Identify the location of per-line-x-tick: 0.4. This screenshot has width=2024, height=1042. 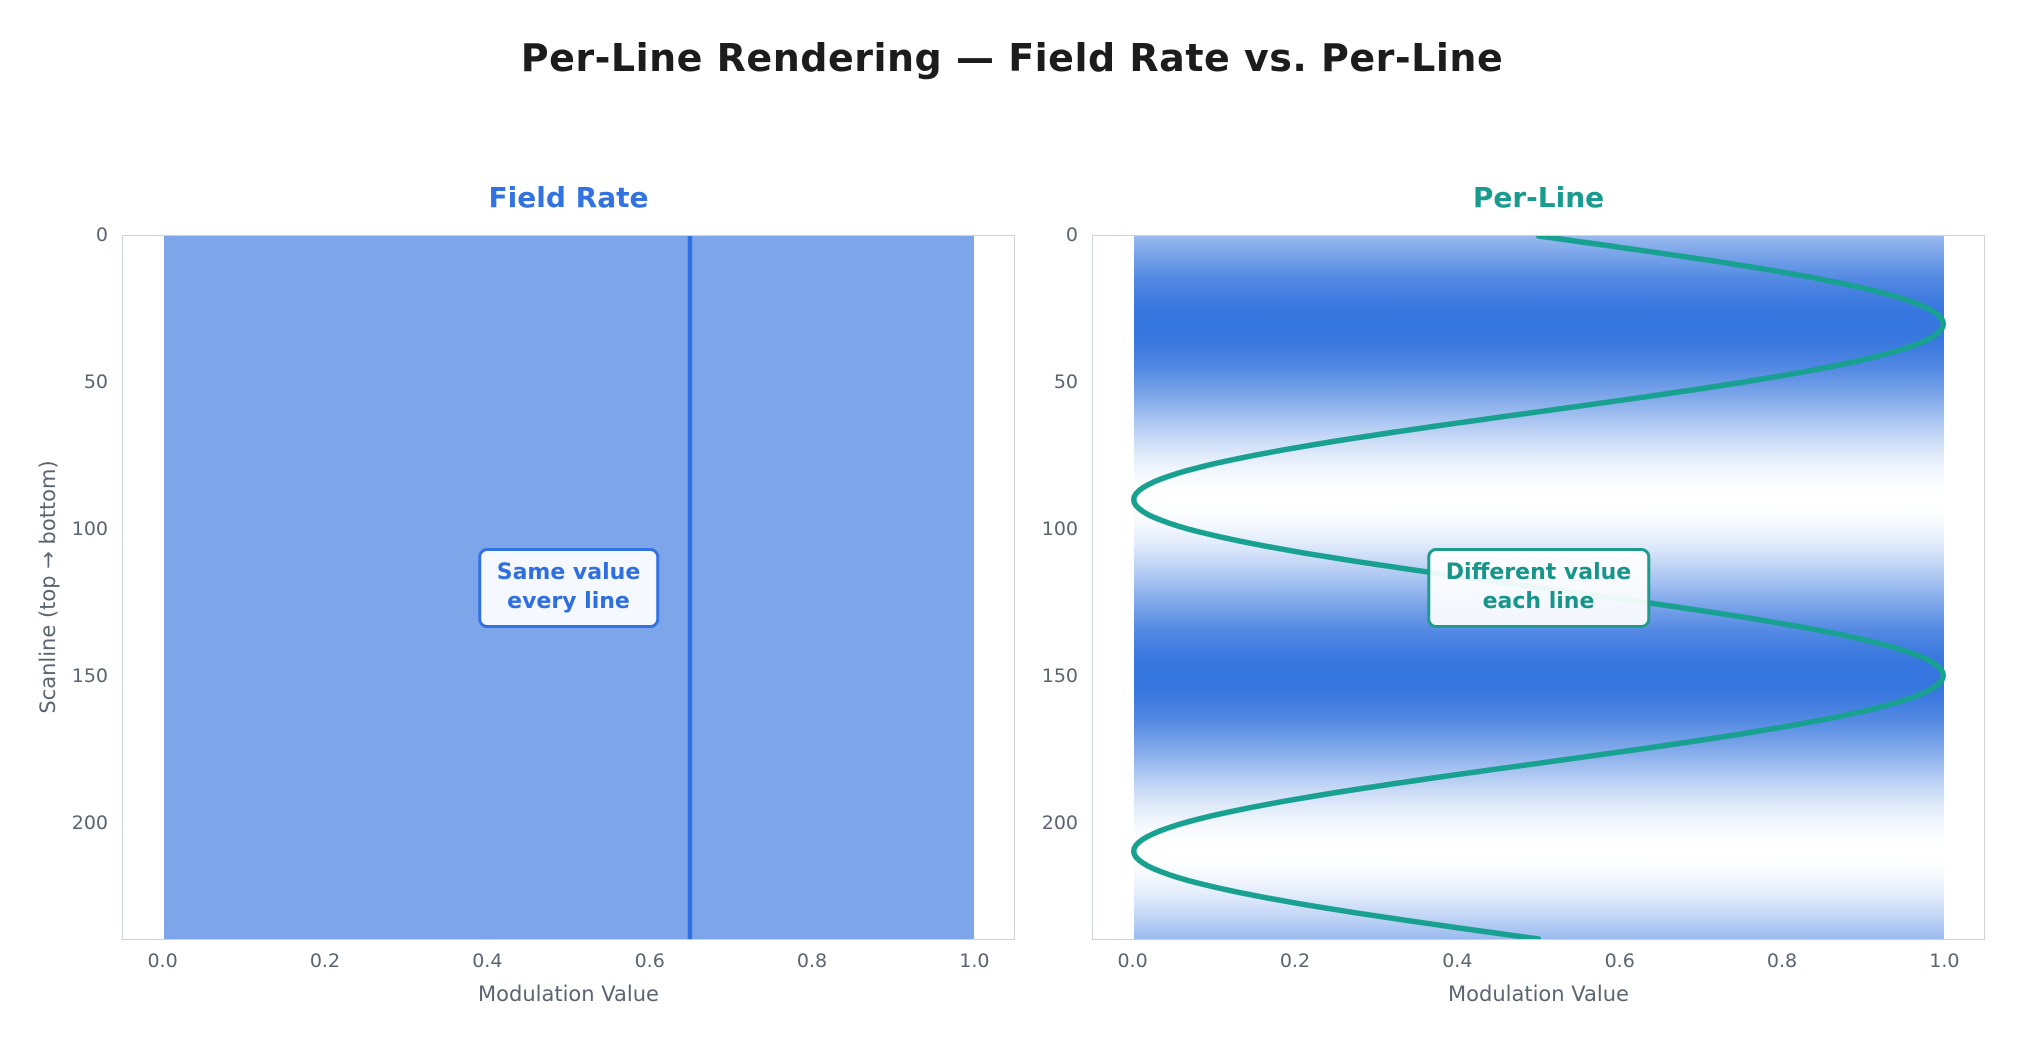
(1457, 961).